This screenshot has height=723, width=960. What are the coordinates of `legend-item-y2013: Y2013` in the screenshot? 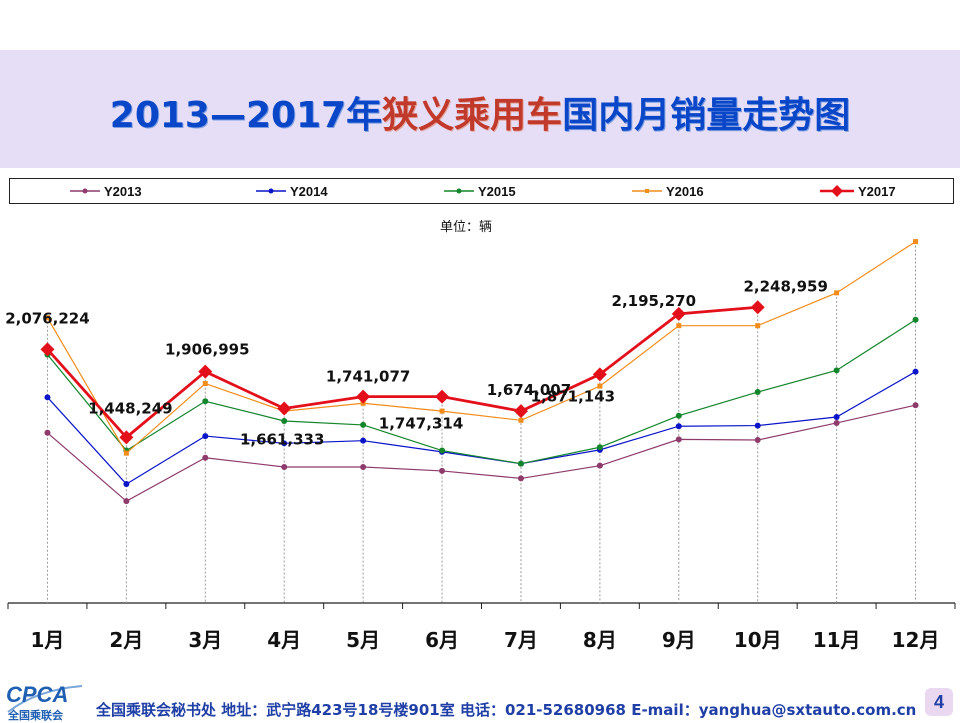 It's located at (106, 191).